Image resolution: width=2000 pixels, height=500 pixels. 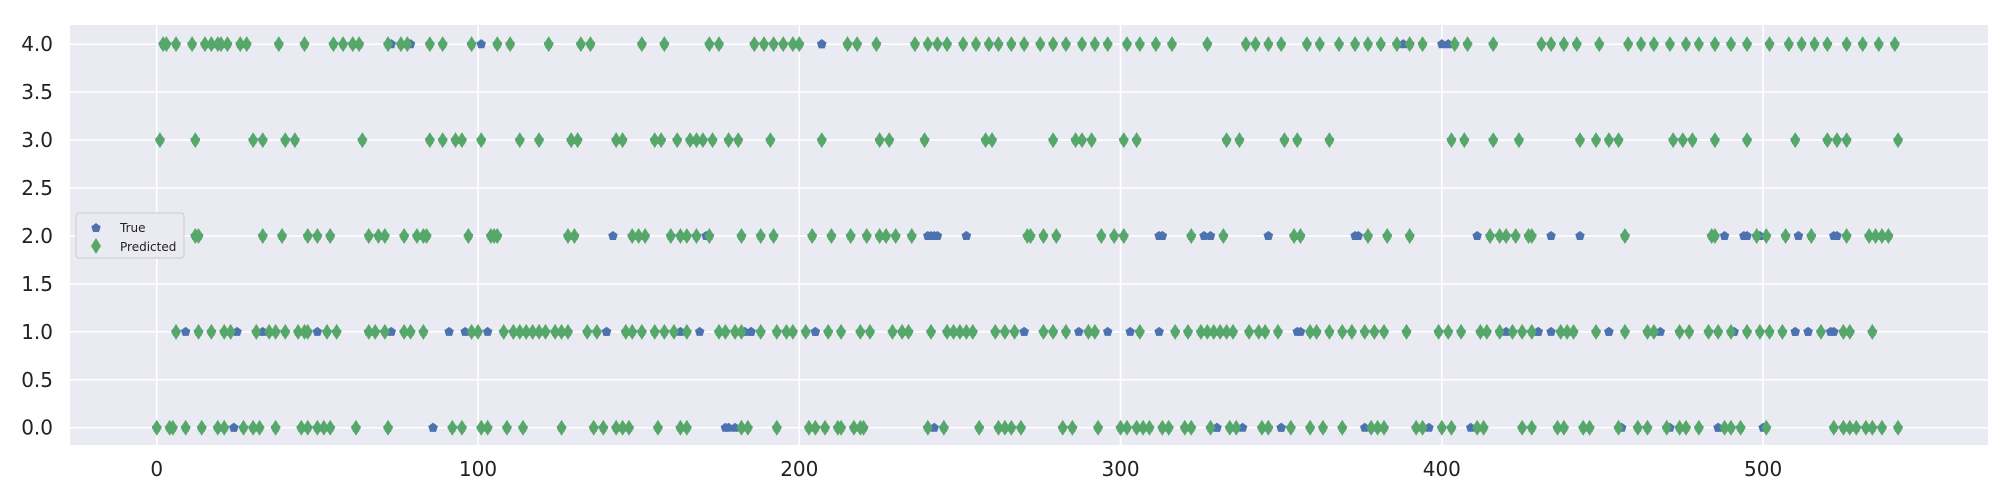 What do you see at coordinates (37, 140) in the screenshot?
I see `y-tick-label: 3.0` at bounding box center [37, 140].